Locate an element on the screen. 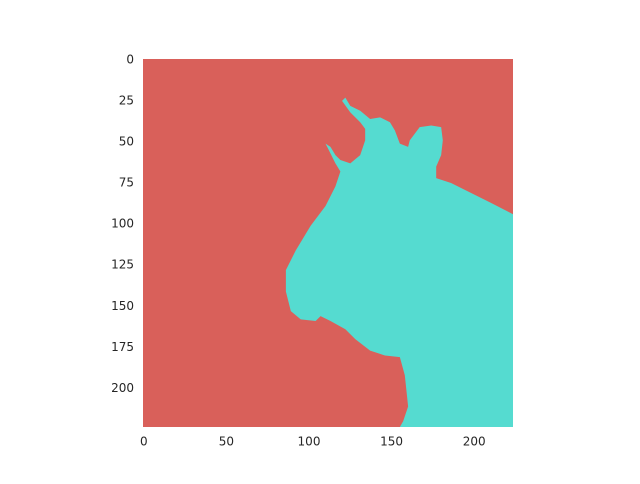  y-tick-label: 175 is located at coordinates (122, 347).